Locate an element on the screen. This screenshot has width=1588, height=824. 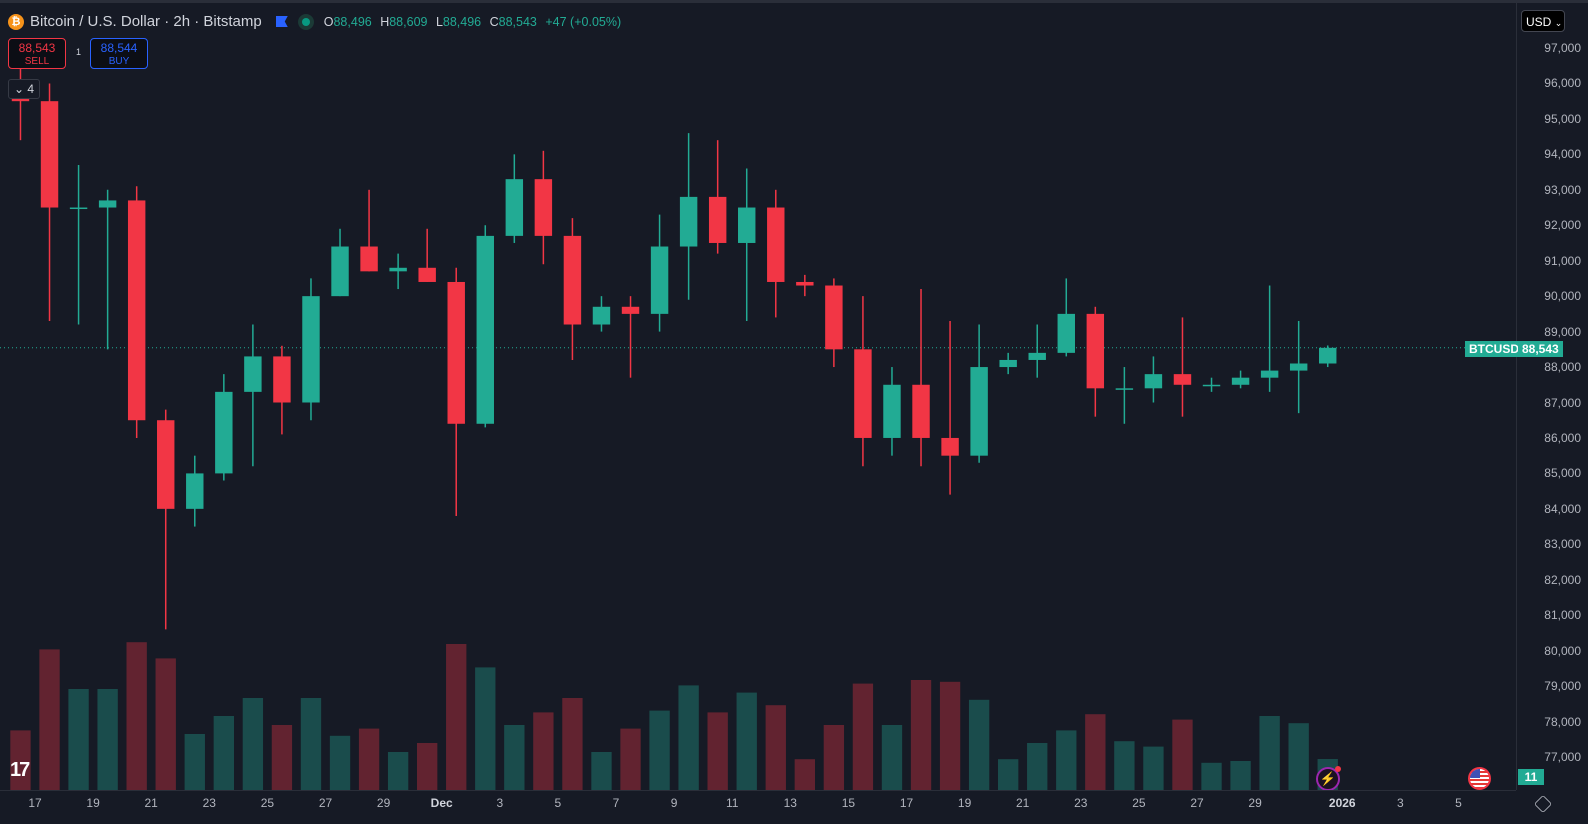
price-tick-label: 97,000 is located at coordinates (1562, 48).